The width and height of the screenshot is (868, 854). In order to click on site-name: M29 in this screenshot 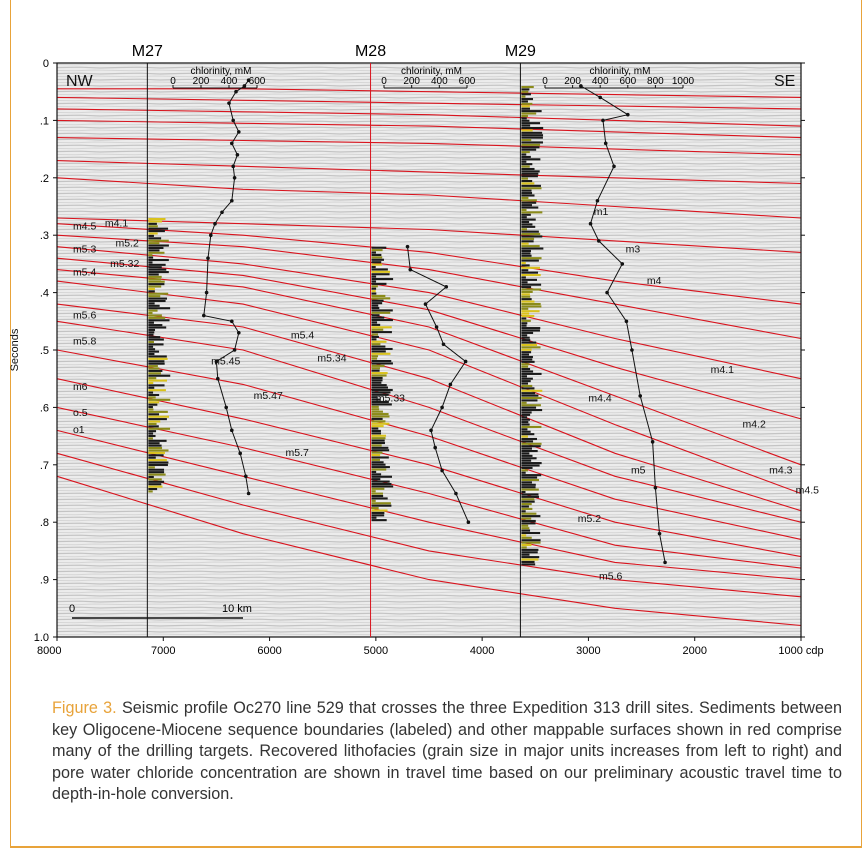, I will do `click(520, 51)`.